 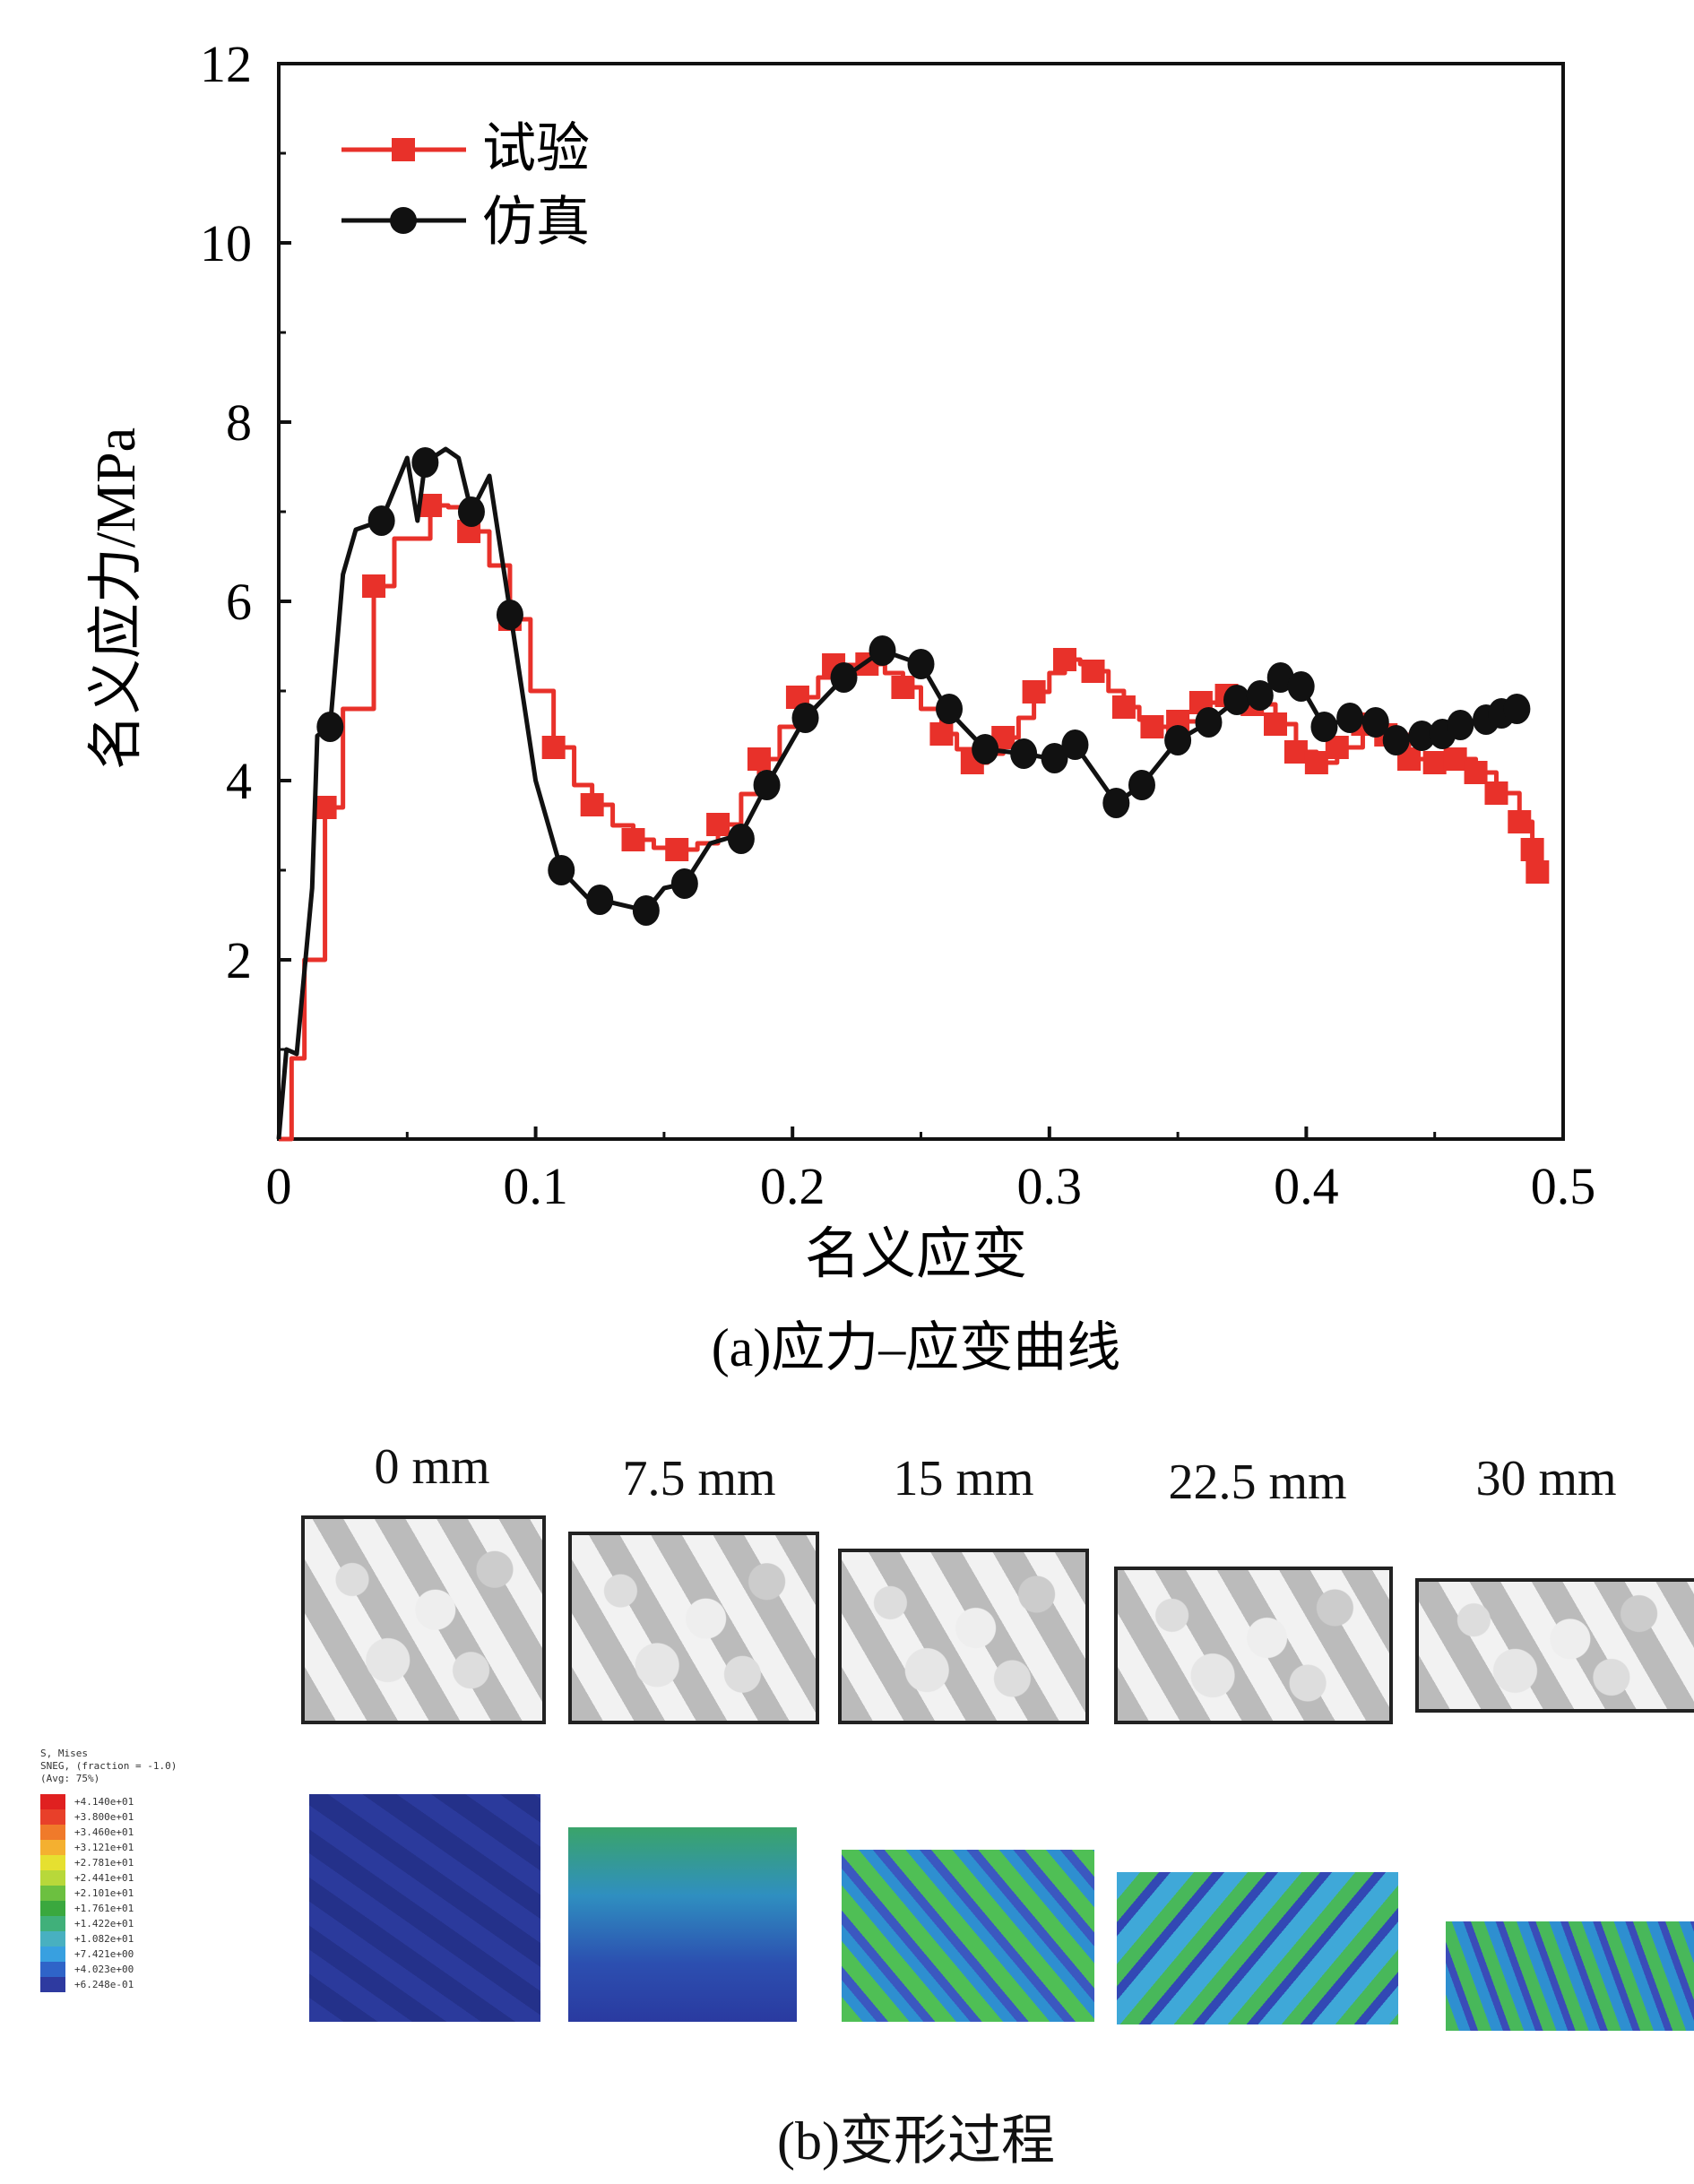 I want to click on simulation-contour-30mm, so click(x=1570, y=1976).